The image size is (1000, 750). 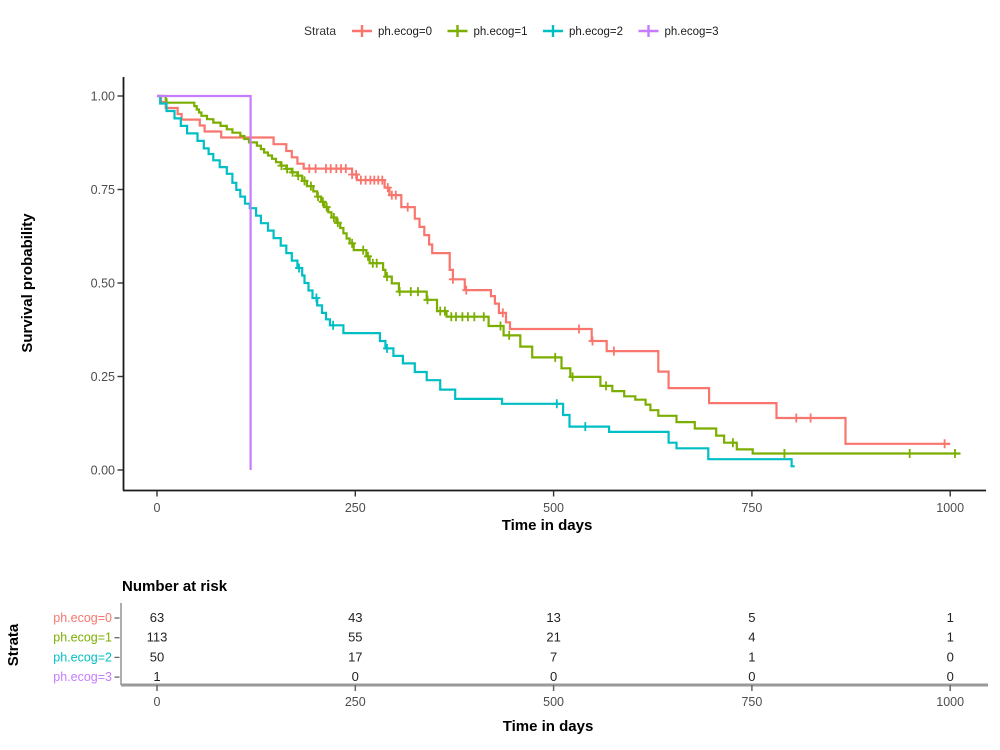 I want to click on risk-row-label-ph.ecog=1: ph.ecog=1, so click(x=82, y=638).